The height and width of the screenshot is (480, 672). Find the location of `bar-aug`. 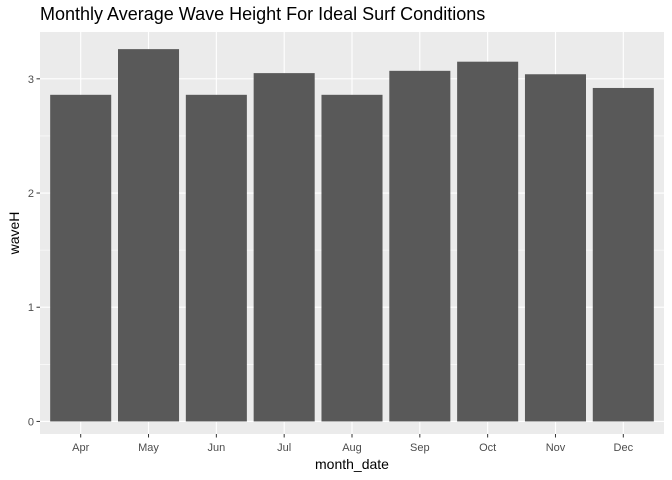

bar-aug is located at coordinates (352, 258).